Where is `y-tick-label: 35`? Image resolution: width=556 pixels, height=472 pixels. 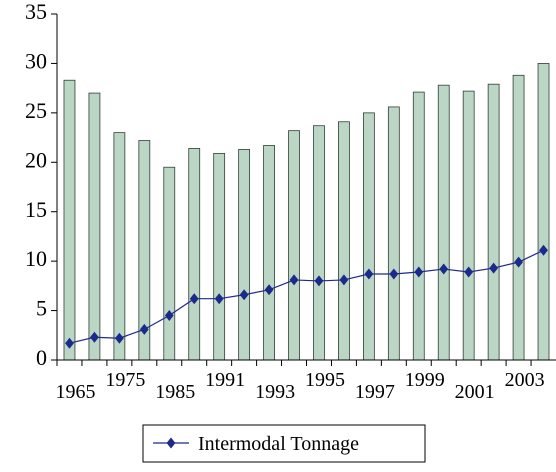
y-tick-label: 35 is located at coordinates (36, 12).